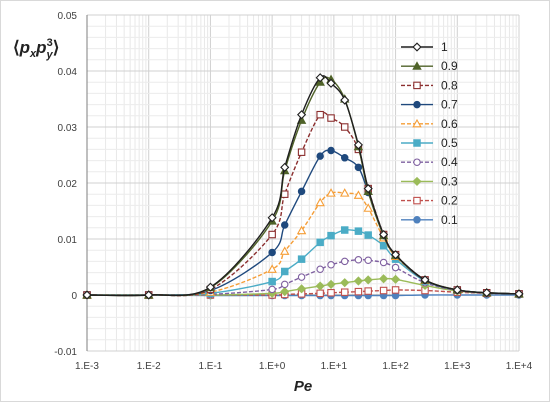 The width and height of the screenshot is (550, 406). I want to click on legend-label: 1, so click(444, 47).